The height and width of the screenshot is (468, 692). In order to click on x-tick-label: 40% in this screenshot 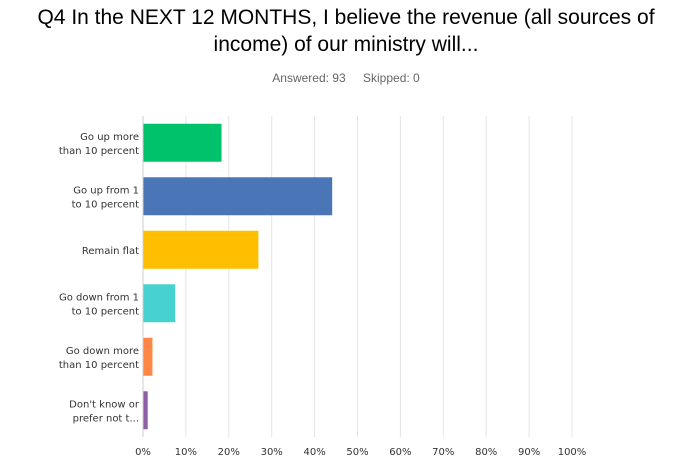, I will do `click(314, 452)`.